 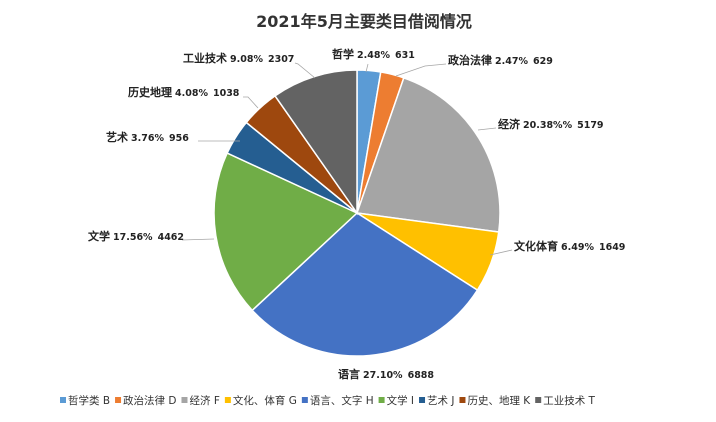 I want to click on data-label-value: 5179, so click(x=590, y=125).